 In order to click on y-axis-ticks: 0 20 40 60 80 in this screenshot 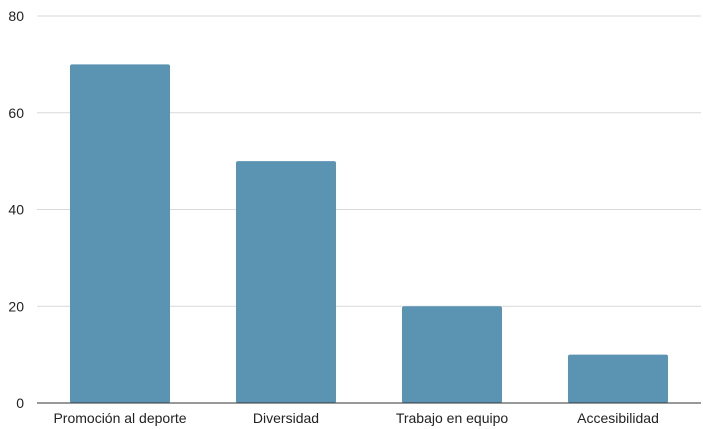, I will do `click(16, 209)`.